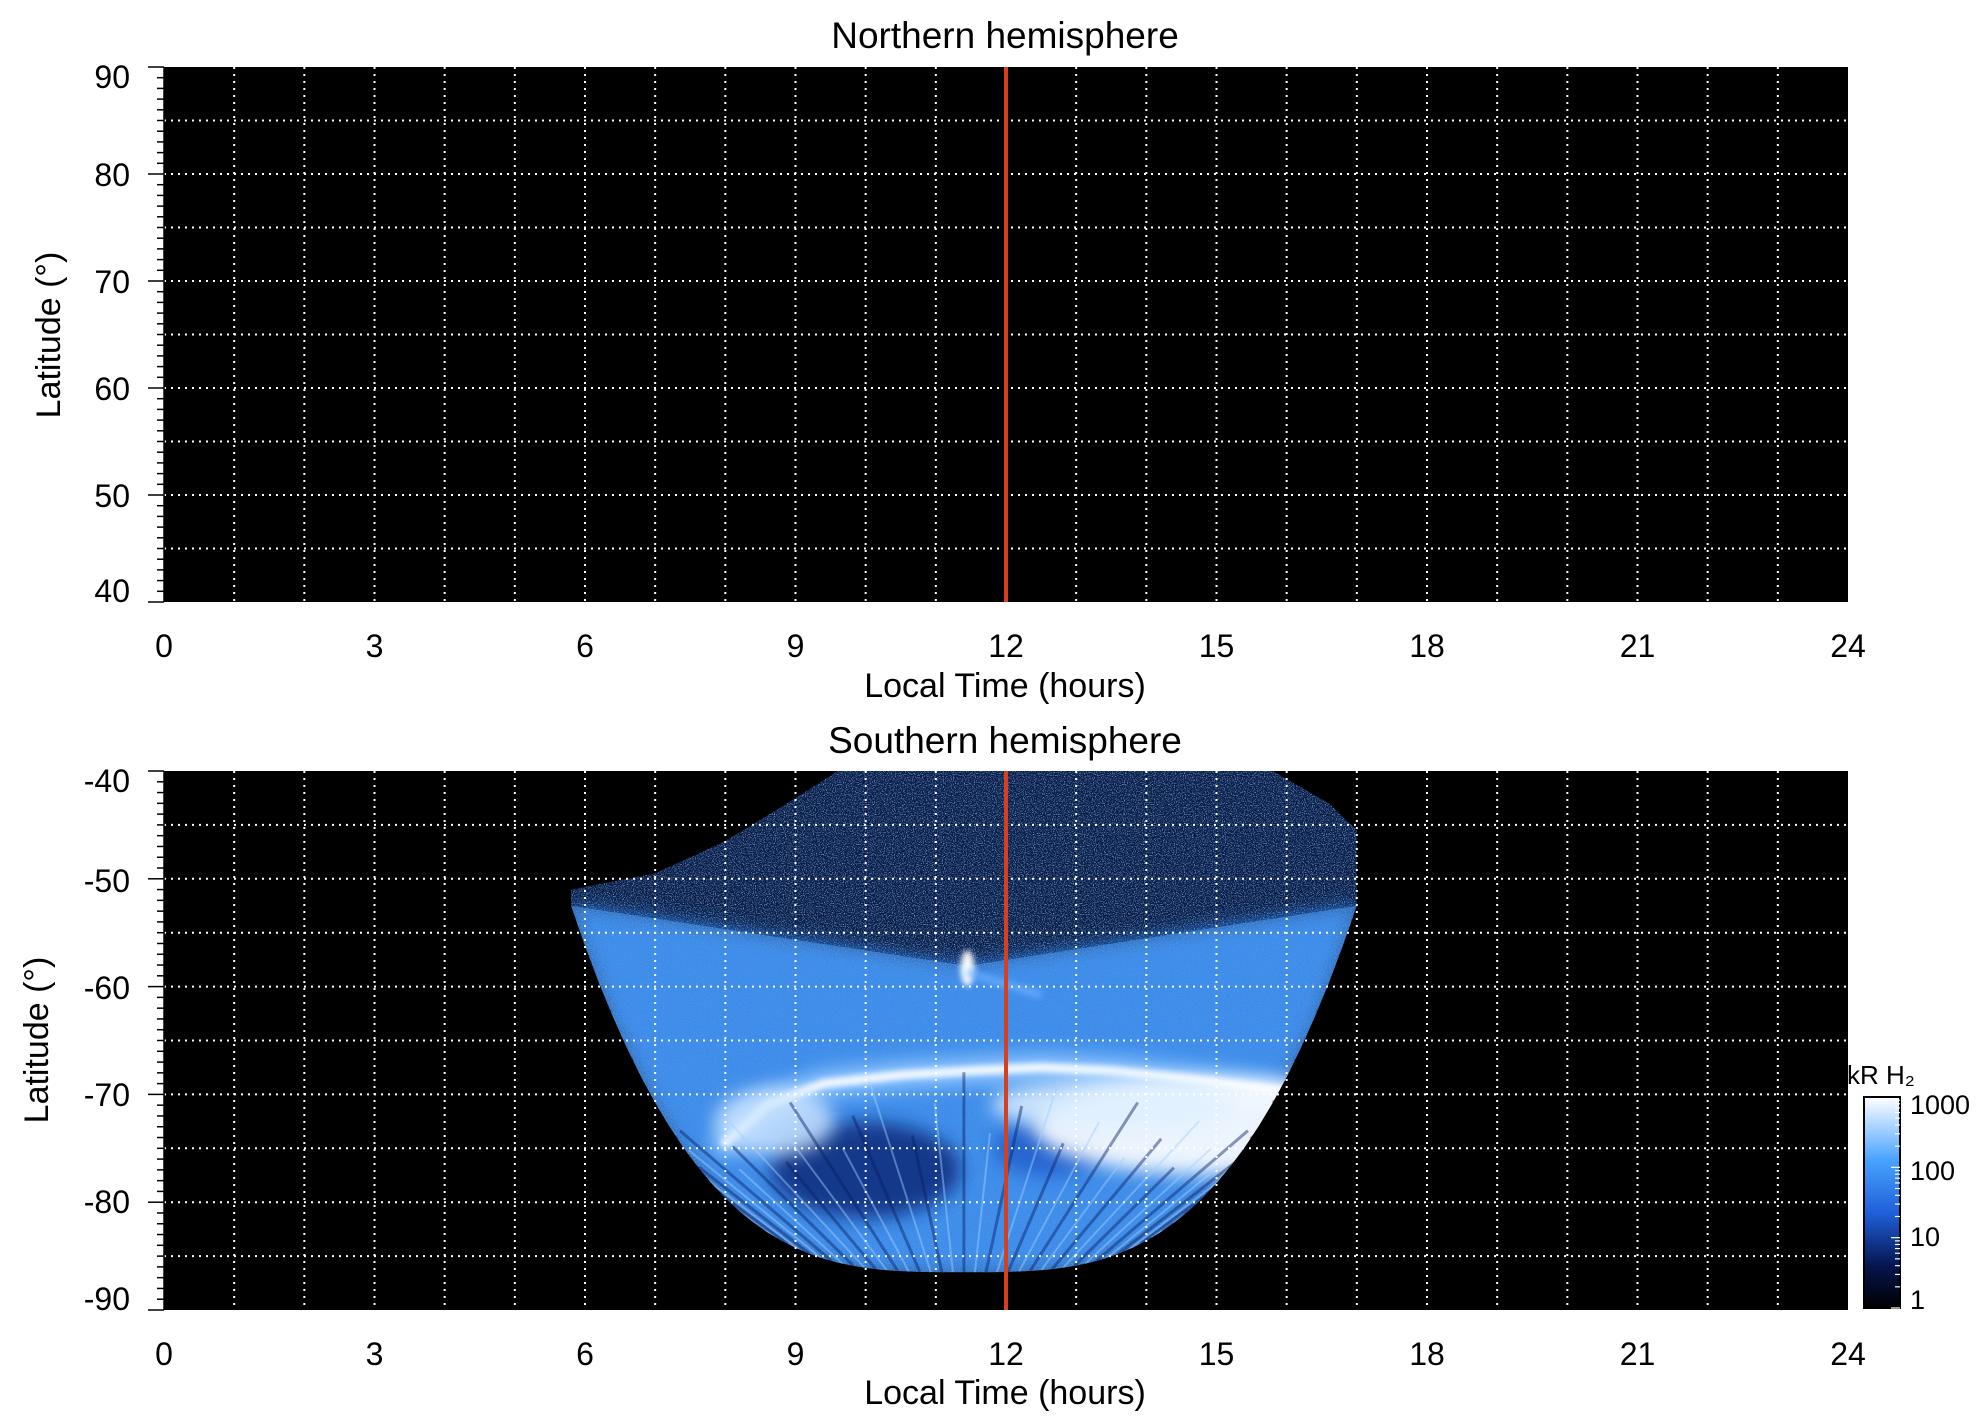  What do you see at coordinates (112, 389) in the screenshot?
I see `y-tick-label: 60` at bounding box center [112, 389].